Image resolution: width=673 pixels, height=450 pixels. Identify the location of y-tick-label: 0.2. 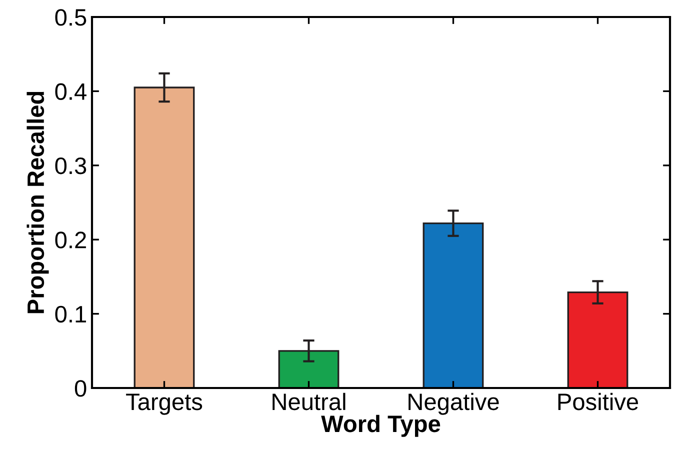
(70, 240).